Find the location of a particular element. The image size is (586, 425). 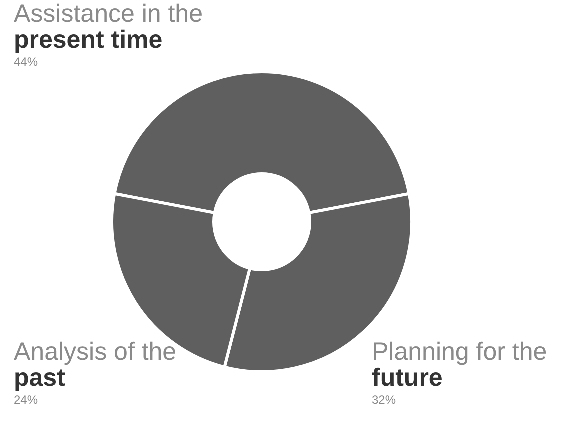

slice-label: Assistance in the present time is located at coordinates (108, 27).